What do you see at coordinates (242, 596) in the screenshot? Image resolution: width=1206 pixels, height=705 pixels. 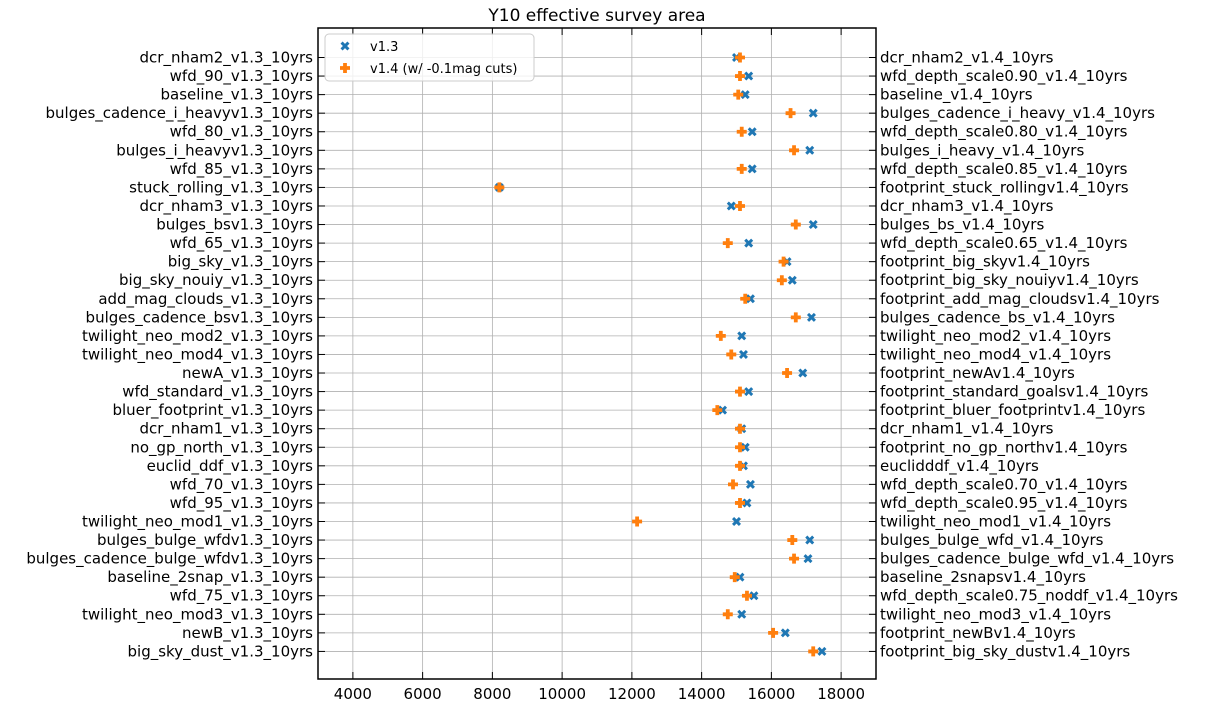 I see `y-label-left: wfd_75_v1.3_10yrs` at bounding box center [242, 596].